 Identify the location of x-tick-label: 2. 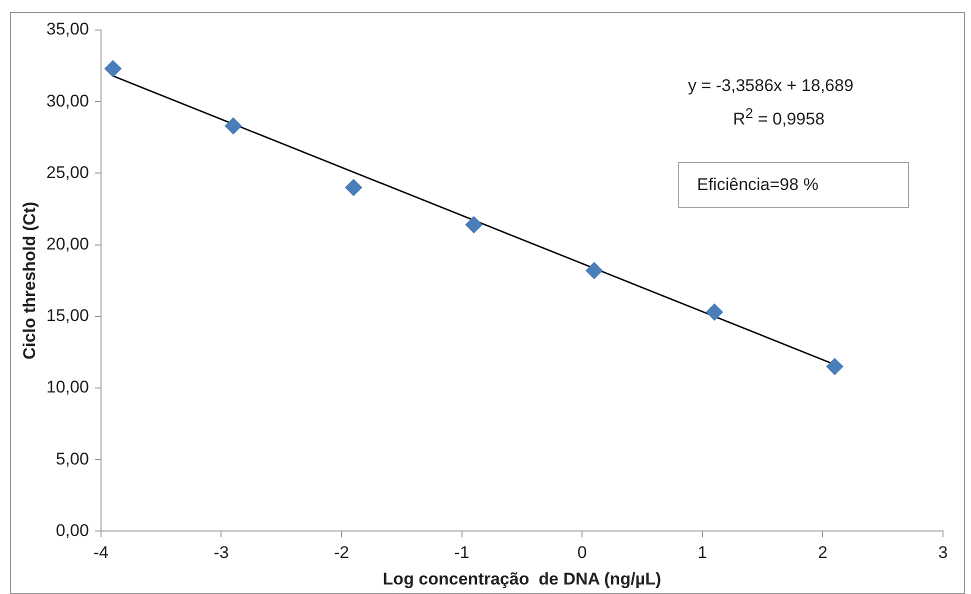
(823, 552).